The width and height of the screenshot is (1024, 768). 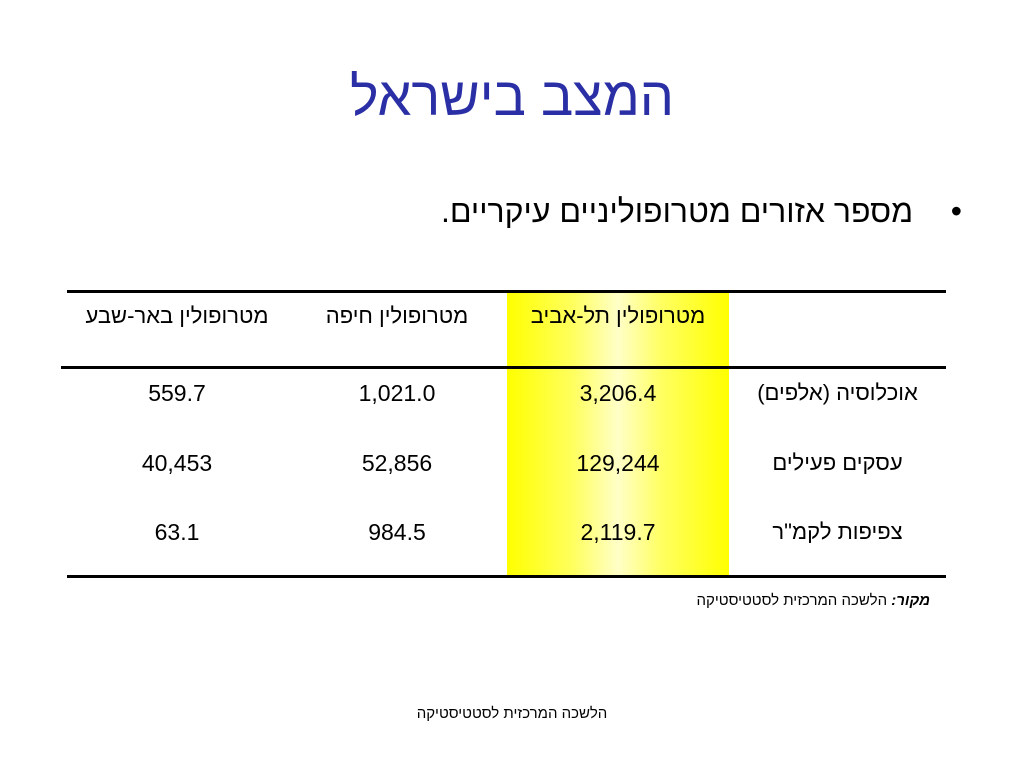 I want to click on row-label: עסקים פעילים, so click(x=837, y=462).